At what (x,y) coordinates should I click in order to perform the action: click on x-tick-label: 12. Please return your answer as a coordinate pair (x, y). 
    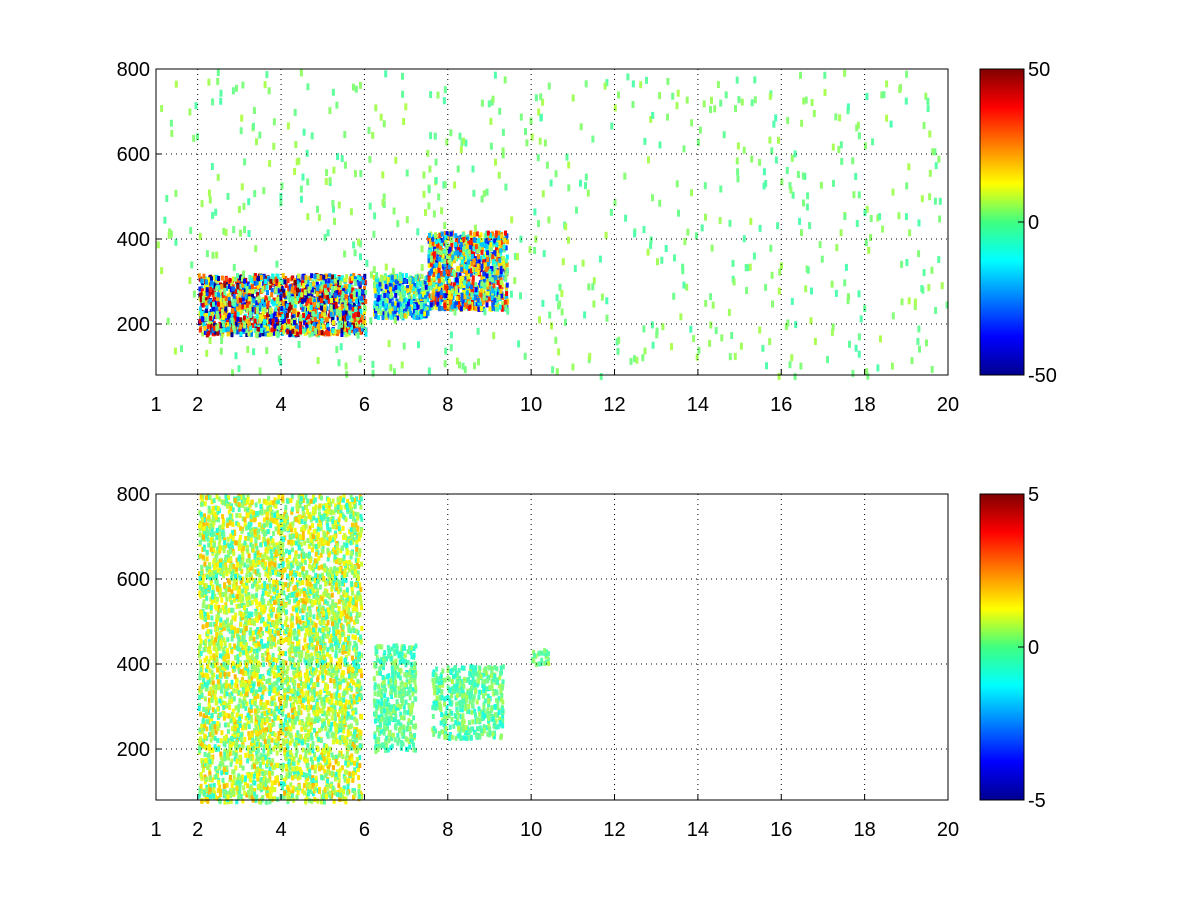
    Looking at the image, I should click on (614, 405).